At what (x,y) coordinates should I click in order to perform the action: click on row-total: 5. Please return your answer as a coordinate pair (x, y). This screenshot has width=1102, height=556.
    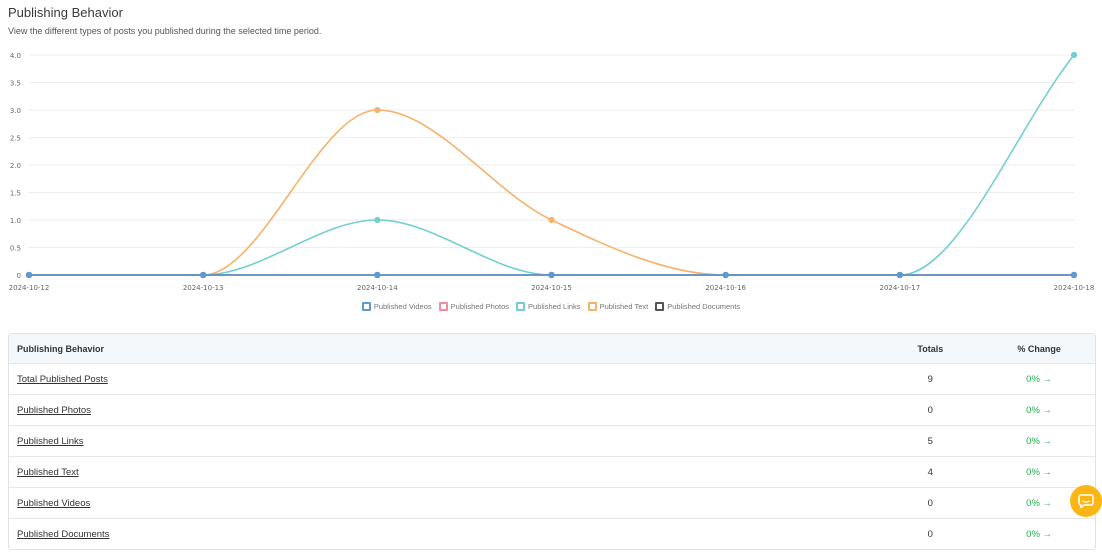
    Looking at the image, I should click on (930, 441).